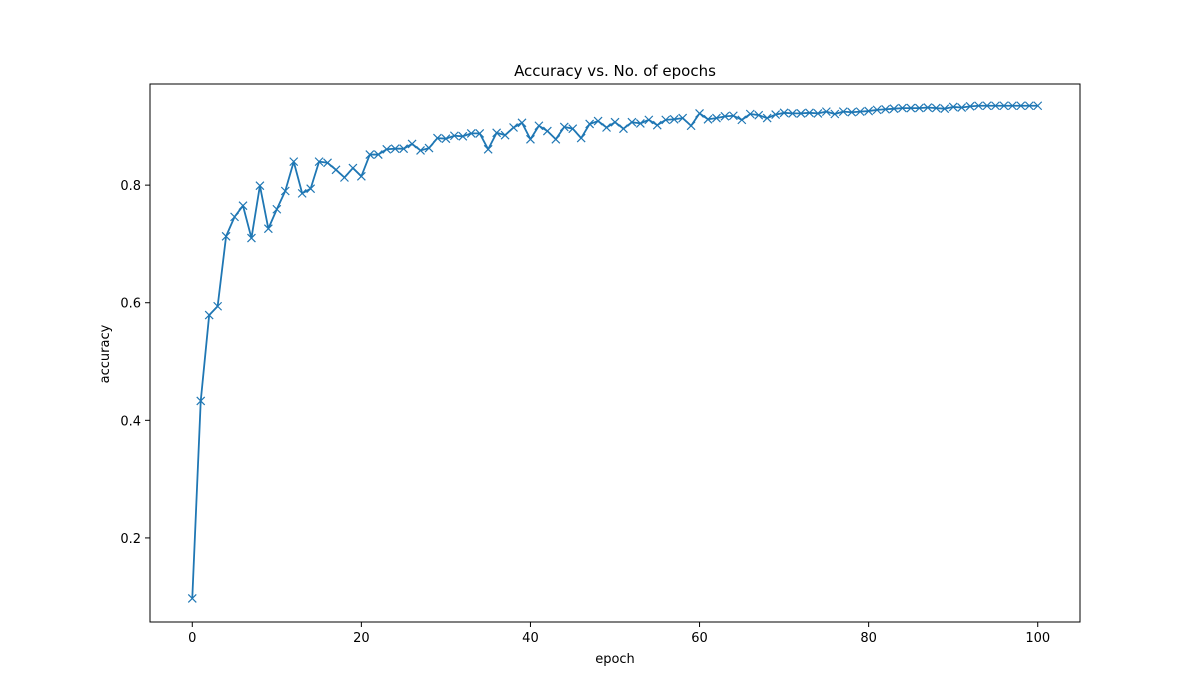 The height and width of the screenshot is (700, 1200). Describe the element at coordinates (615, 71) in the screenshot. I see `chart-title: Accuracy vs. No. of epochs` at that location.